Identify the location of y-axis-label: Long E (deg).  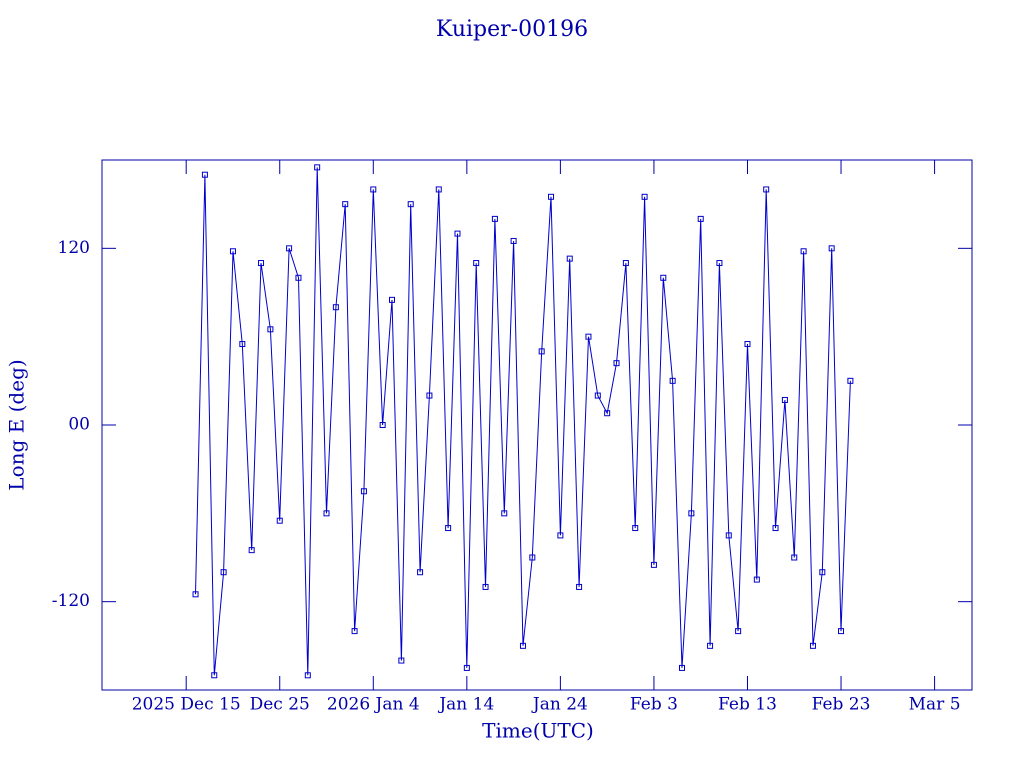
(17, 424).